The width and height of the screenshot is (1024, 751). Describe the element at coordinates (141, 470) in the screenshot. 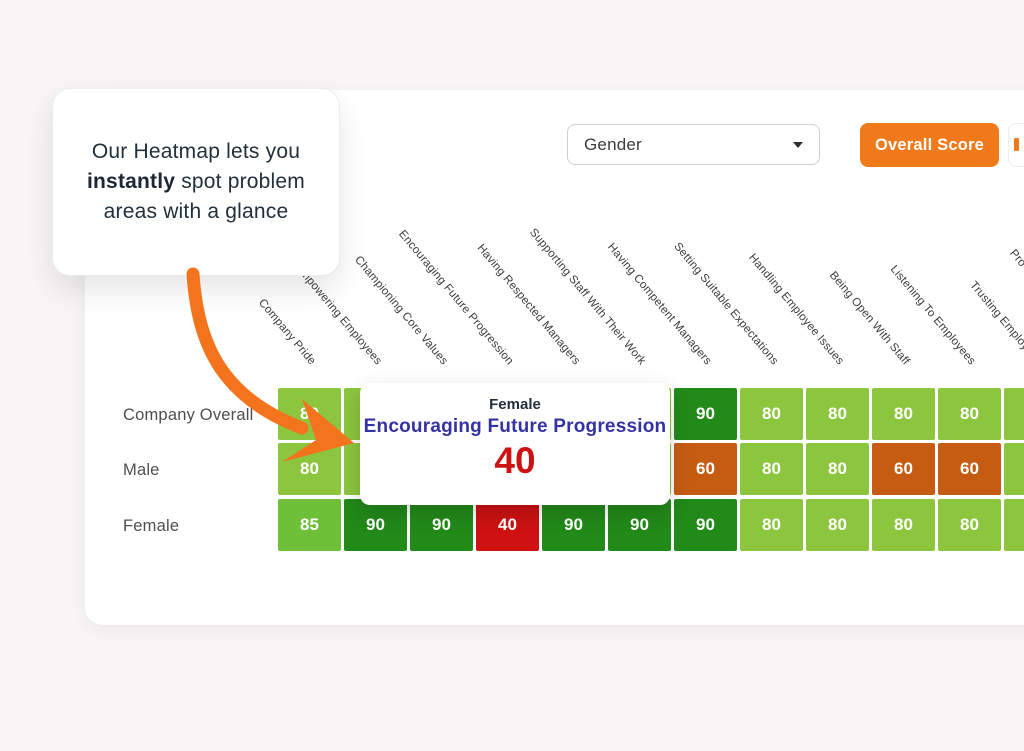

I see `row-label: Male` at that location.